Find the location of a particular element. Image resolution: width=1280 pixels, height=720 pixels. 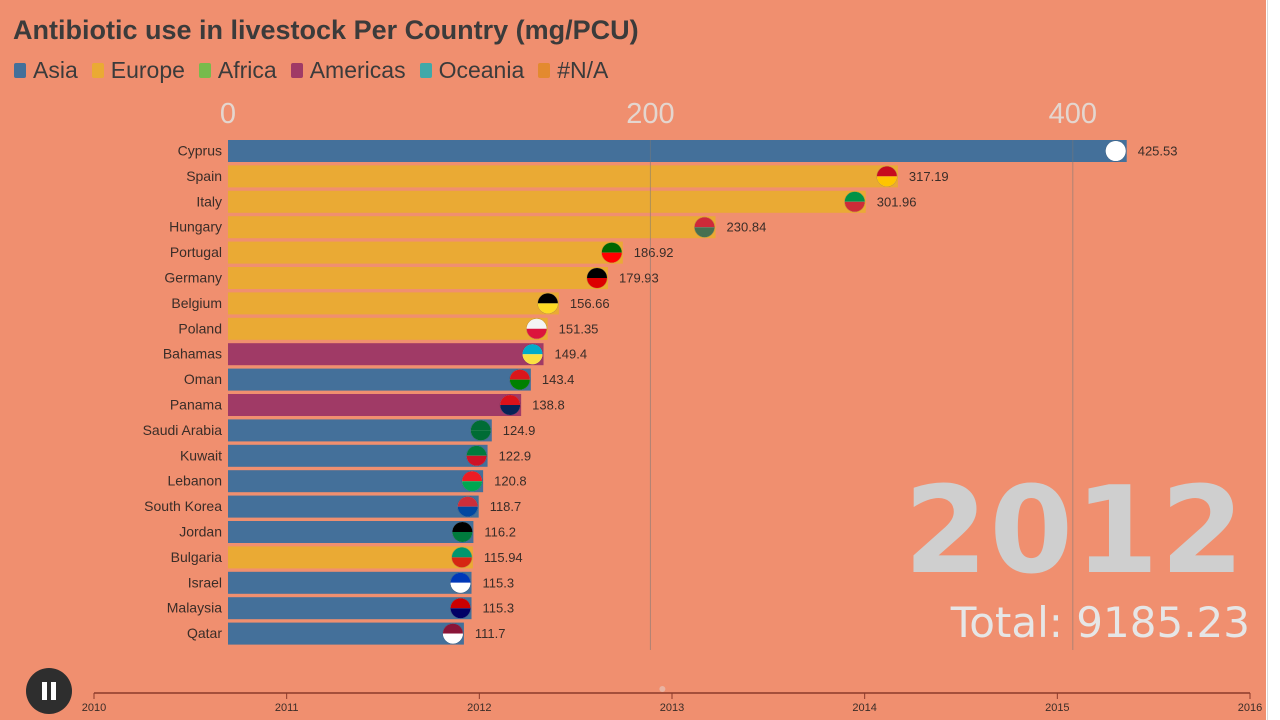

value-label: 115.94 is located at coordinates (503, 557).